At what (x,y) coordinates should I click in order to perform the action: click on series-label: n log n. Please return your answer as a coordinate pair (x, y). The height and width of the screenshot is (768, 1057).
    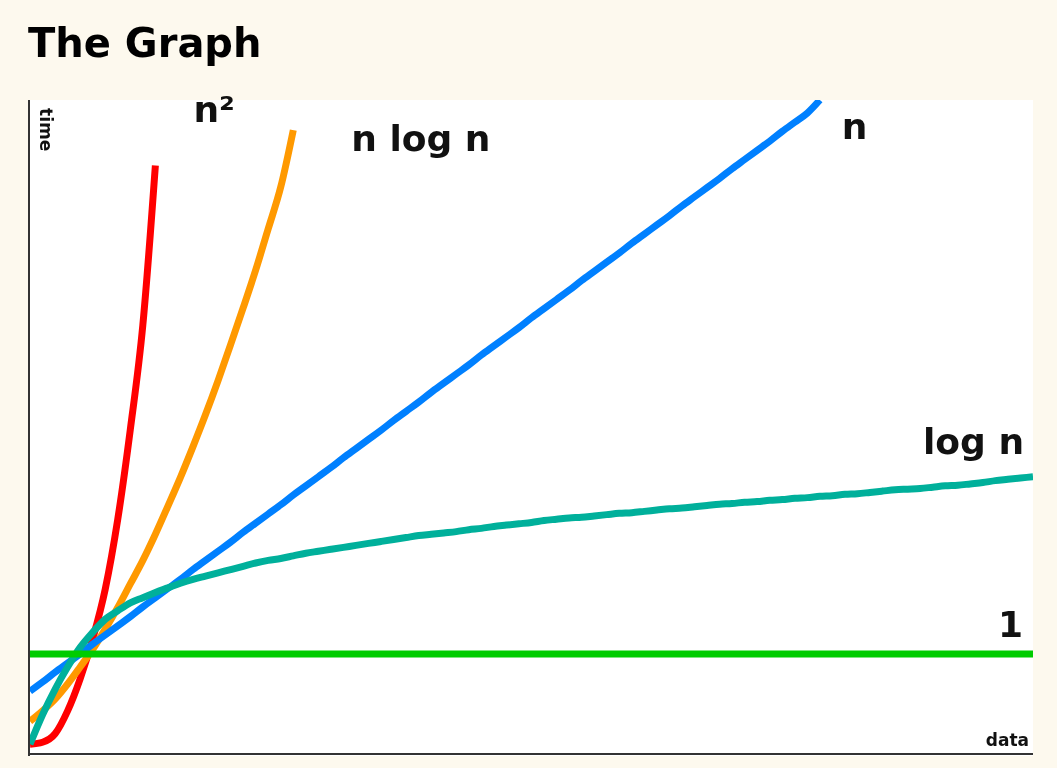
    Looking at the image, I should click on (421, 139).